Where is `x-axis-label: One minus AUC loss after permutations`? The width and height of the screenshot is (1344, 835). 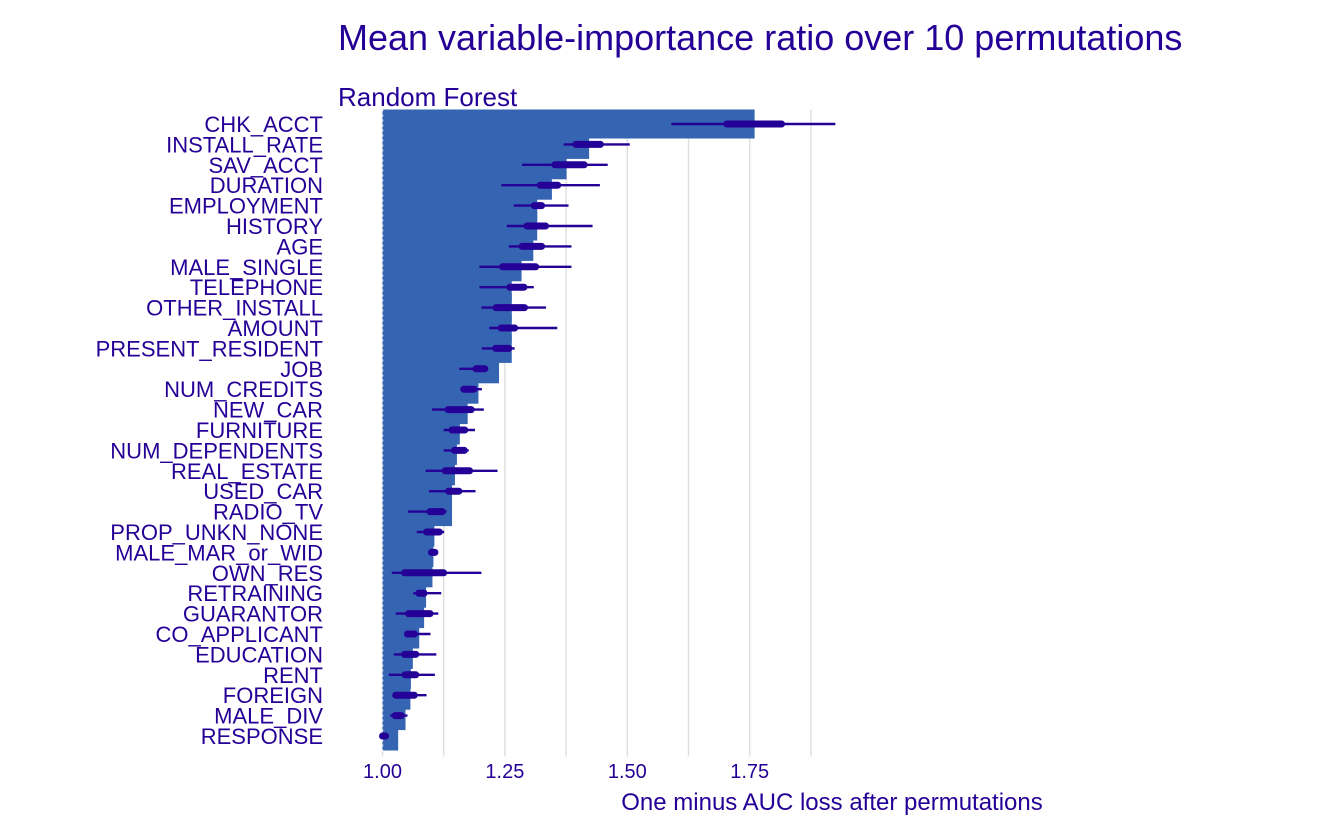 x-axis-label: One minus AUC loss after permutations is located at coordinates (832, 802).